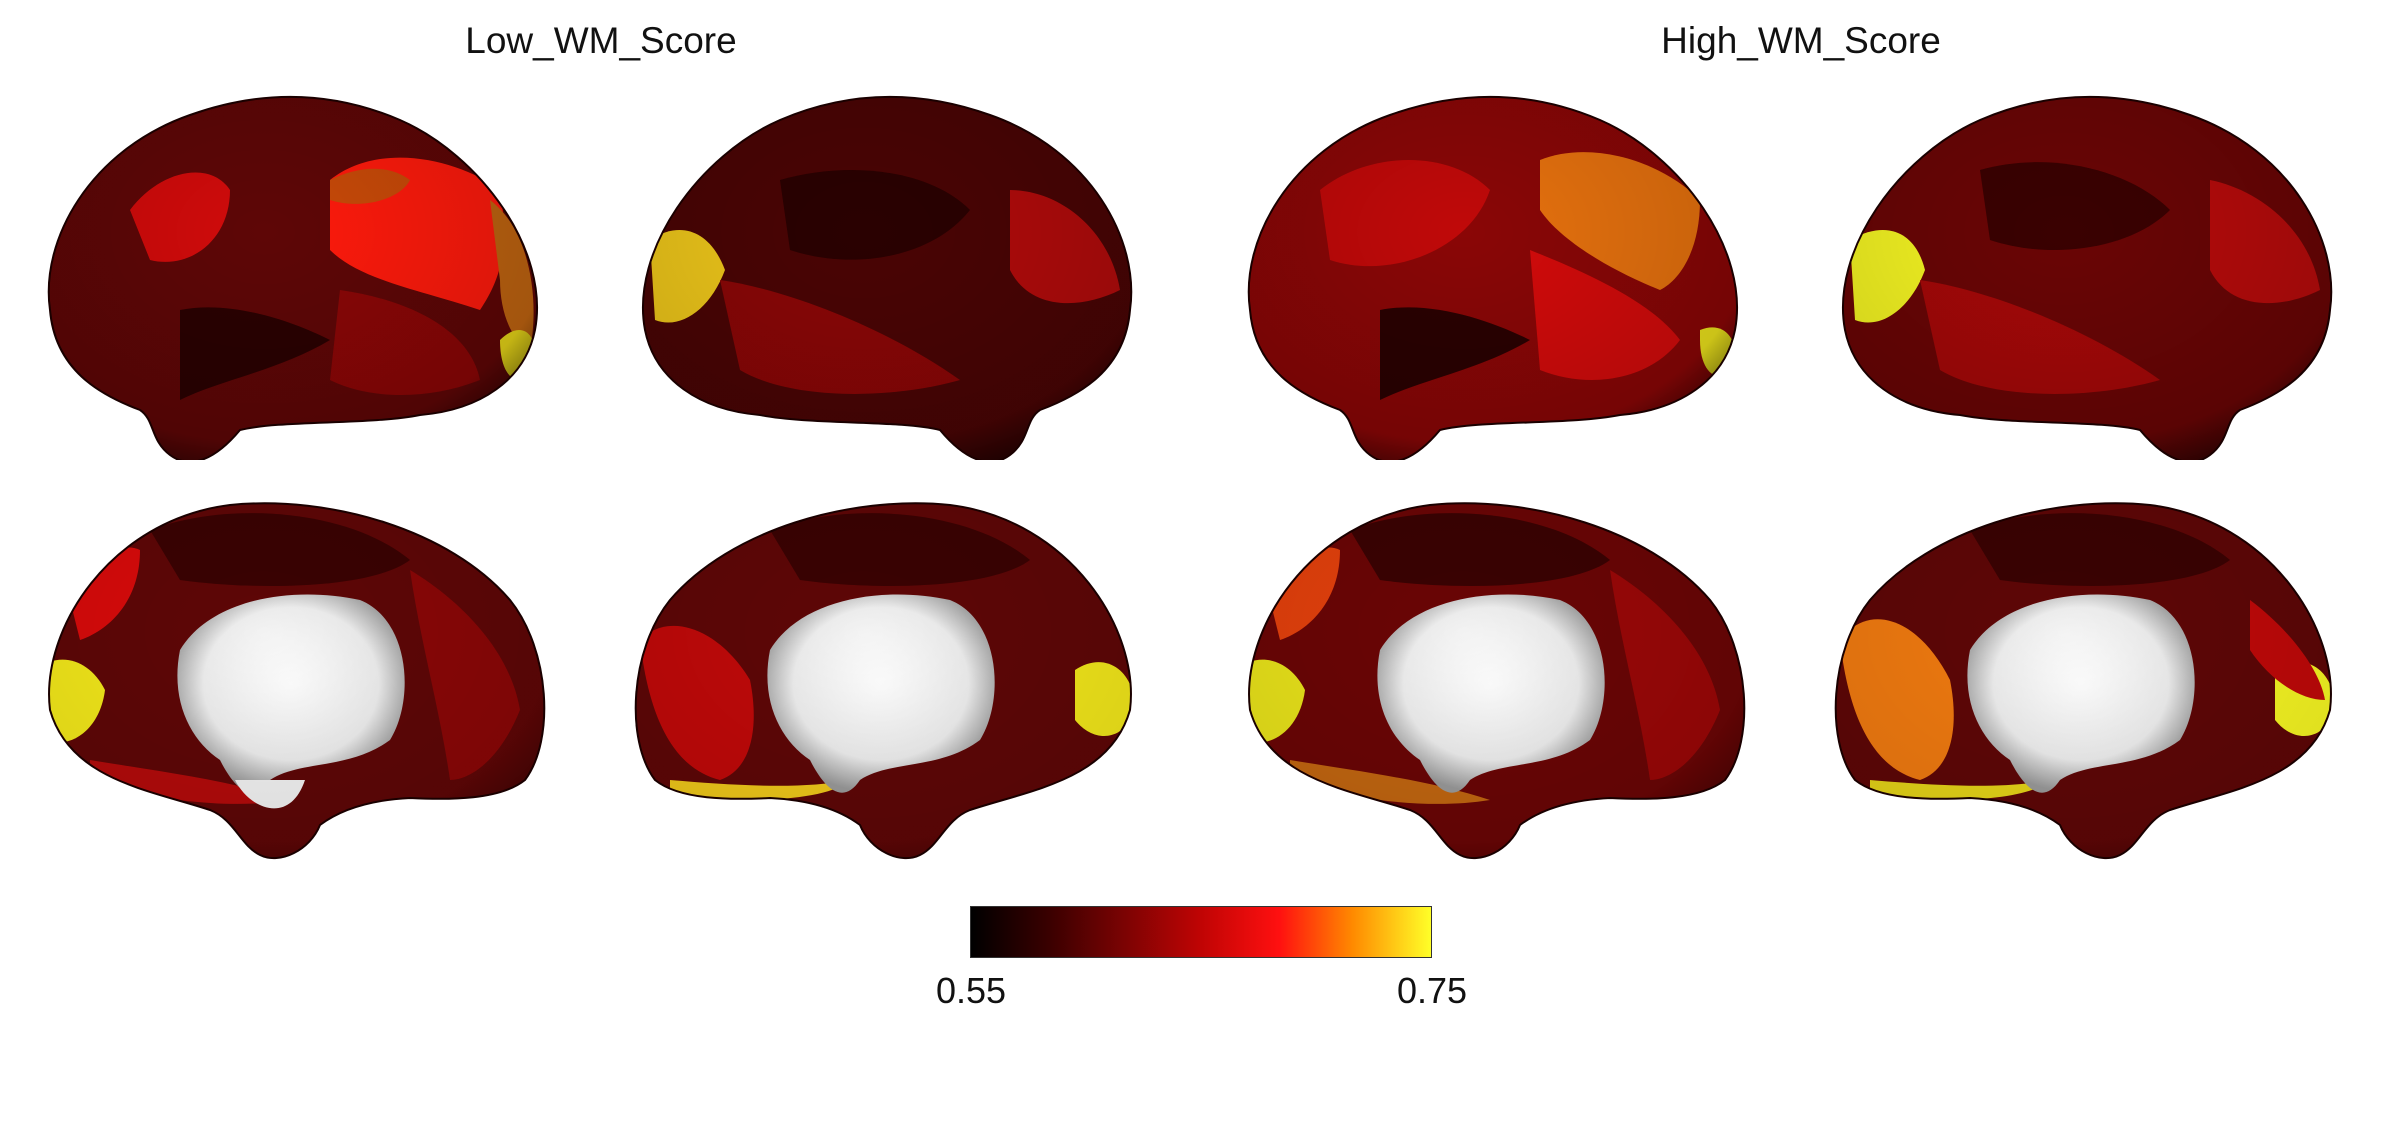  I want to click on colorbar-min-label: 0.55, so click(971, 990).